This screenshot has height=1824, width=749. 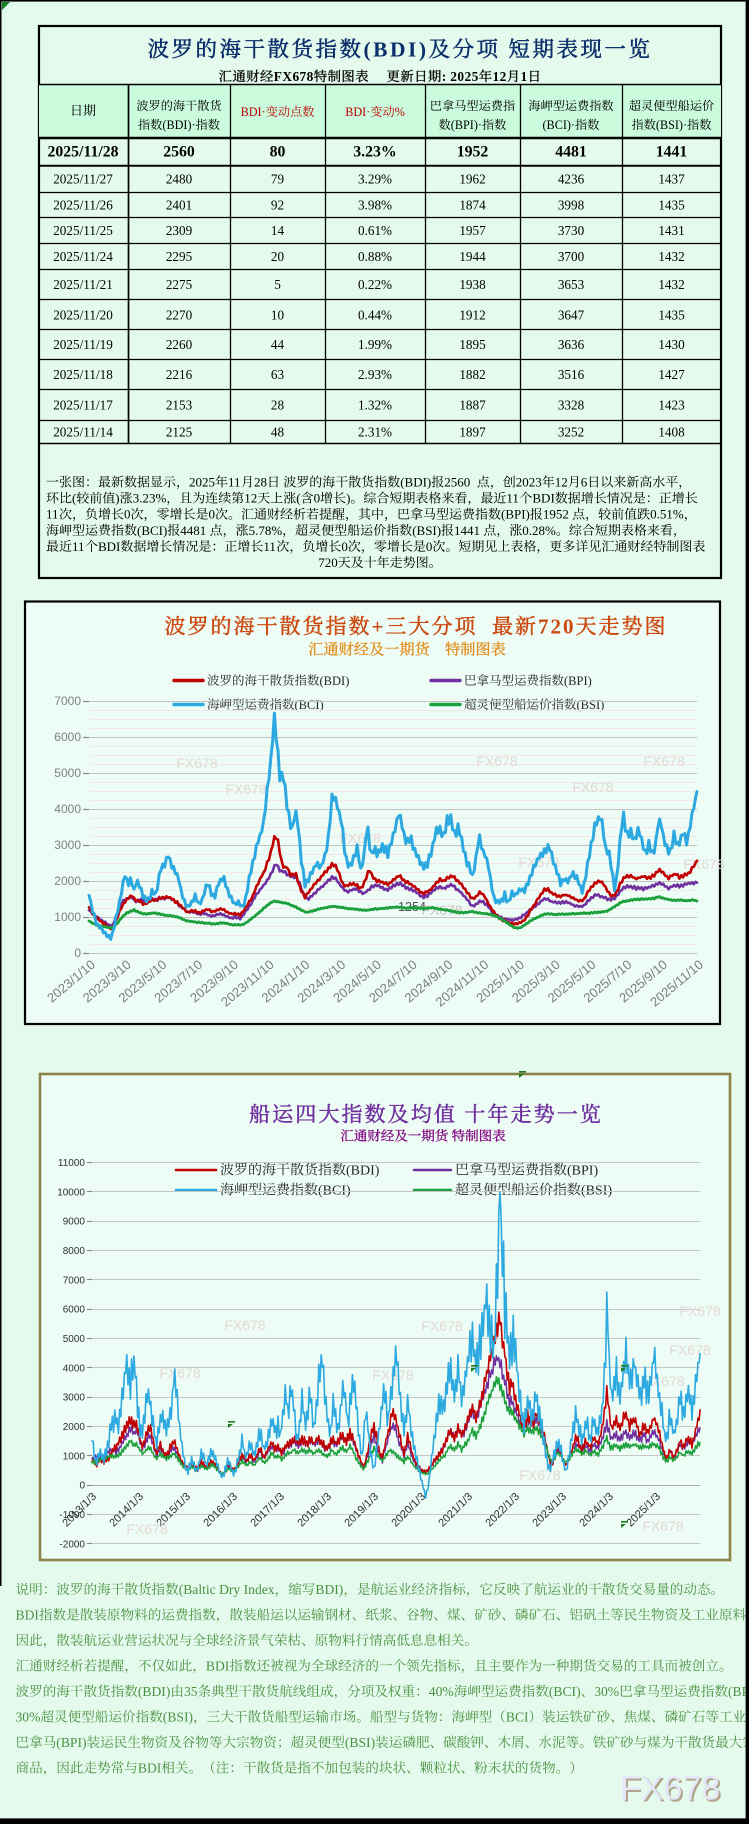 What do you see at coordinates (277, 284) in the screenshot?
I see `svg-text: 5` at bounding box center [277, 284].